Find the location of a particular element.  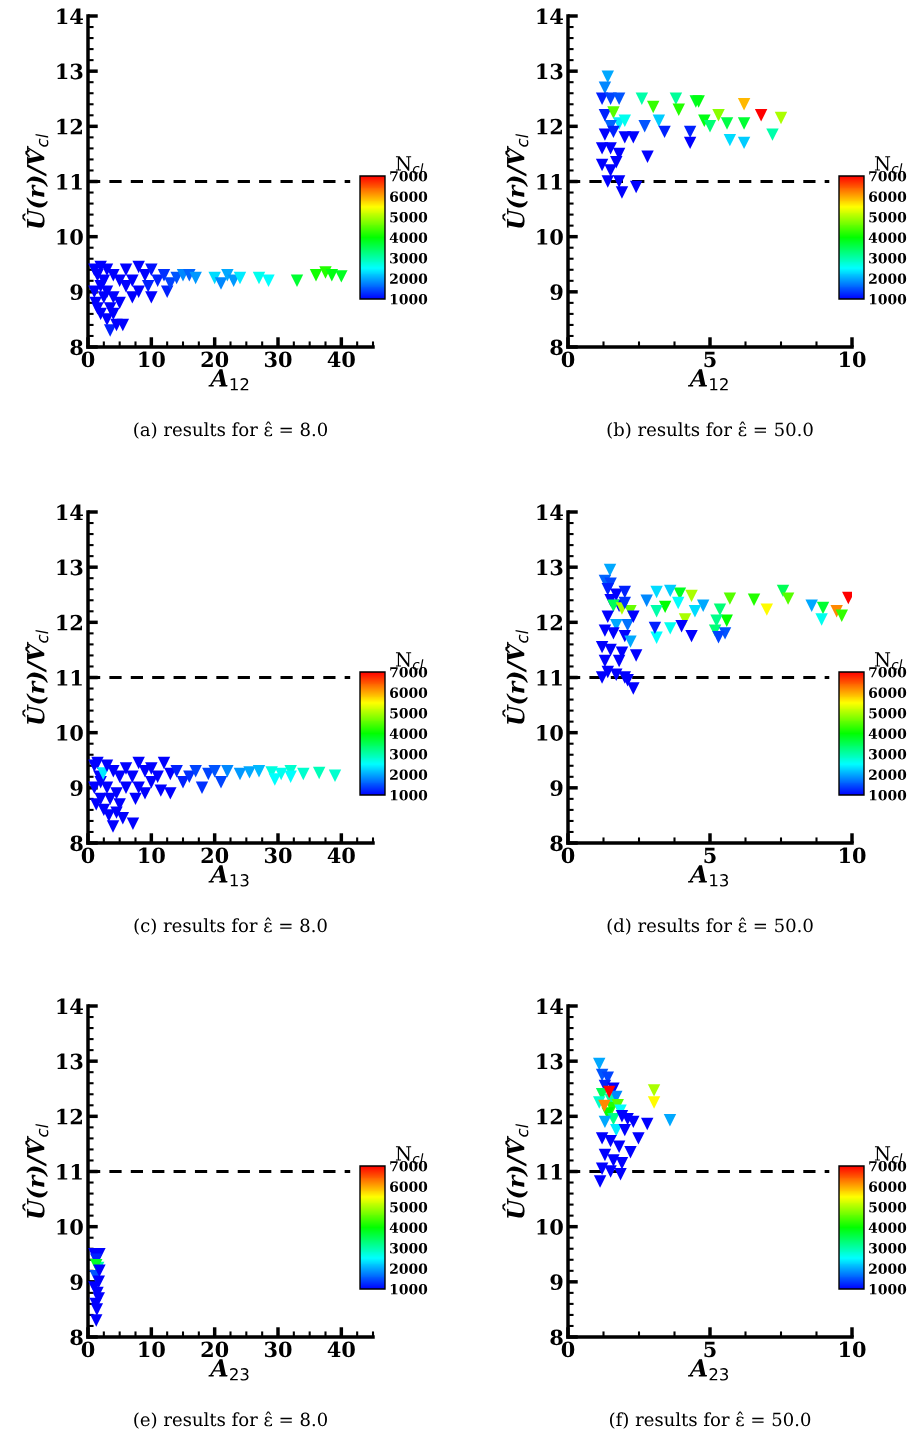

text: (e) results for ε̂ = 8.0 is located at coordinates (230, 1420).